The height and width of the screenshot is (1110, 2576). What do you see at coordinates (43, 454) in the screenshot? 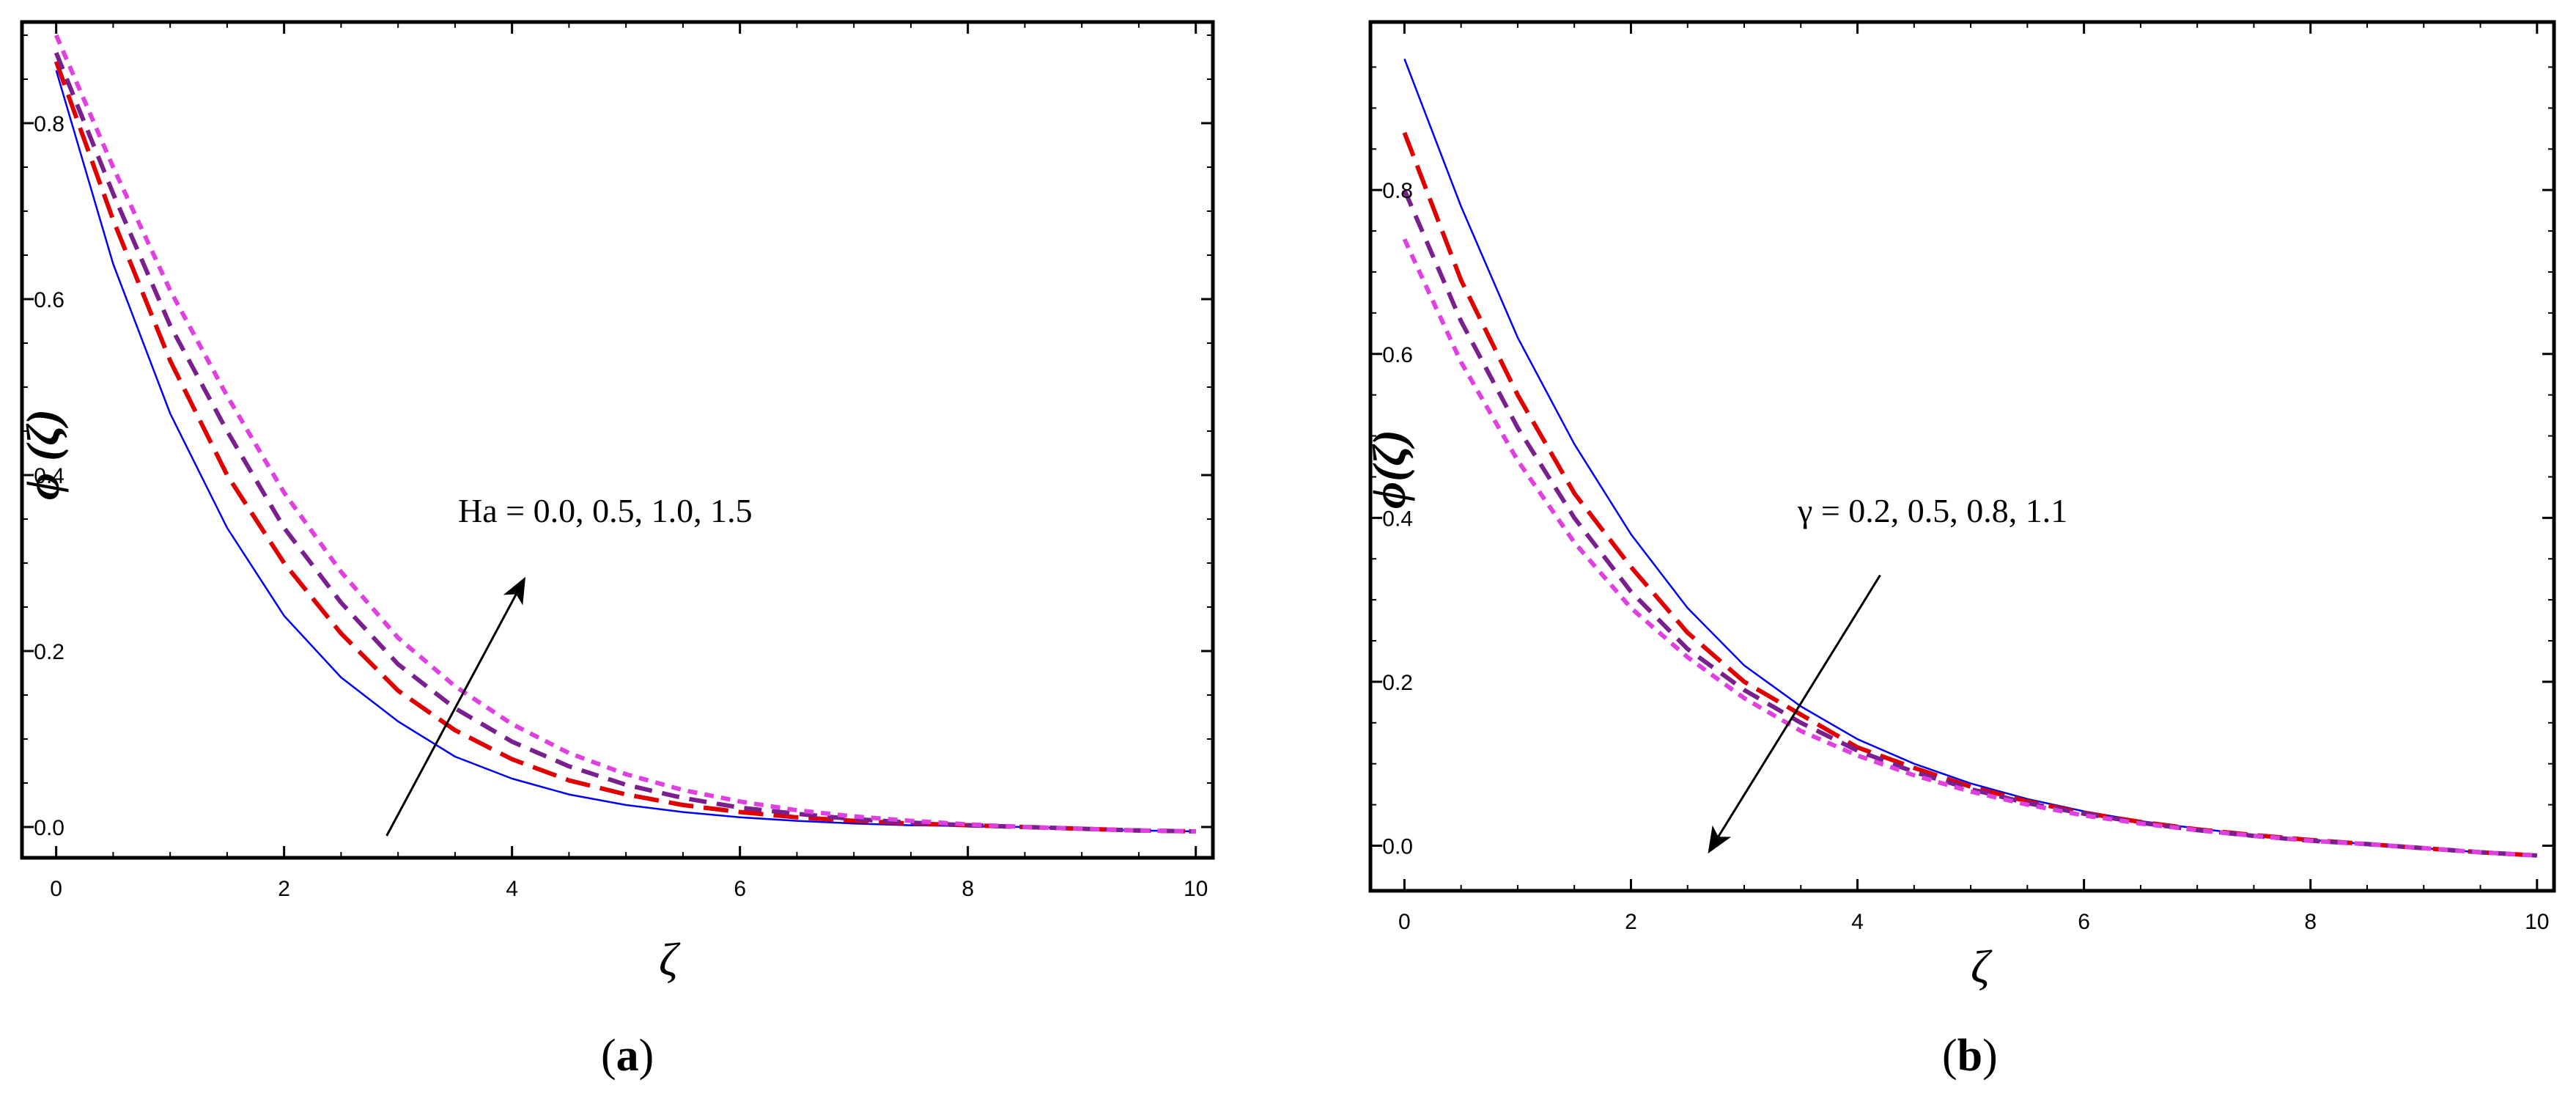
I see `chart-a-y-axis-title: ϕ (ζ)` at bounding box center [43, 454].